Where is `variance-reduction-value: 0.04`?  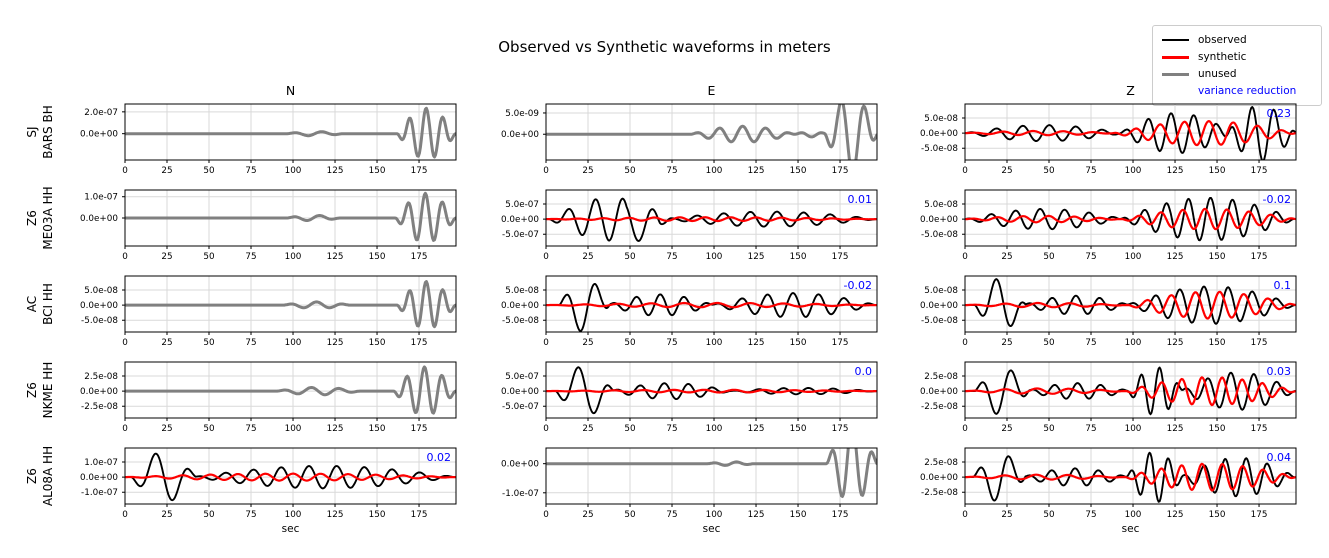
variance-reduction-value: 0.04 is located at coordinates (1279, 457).